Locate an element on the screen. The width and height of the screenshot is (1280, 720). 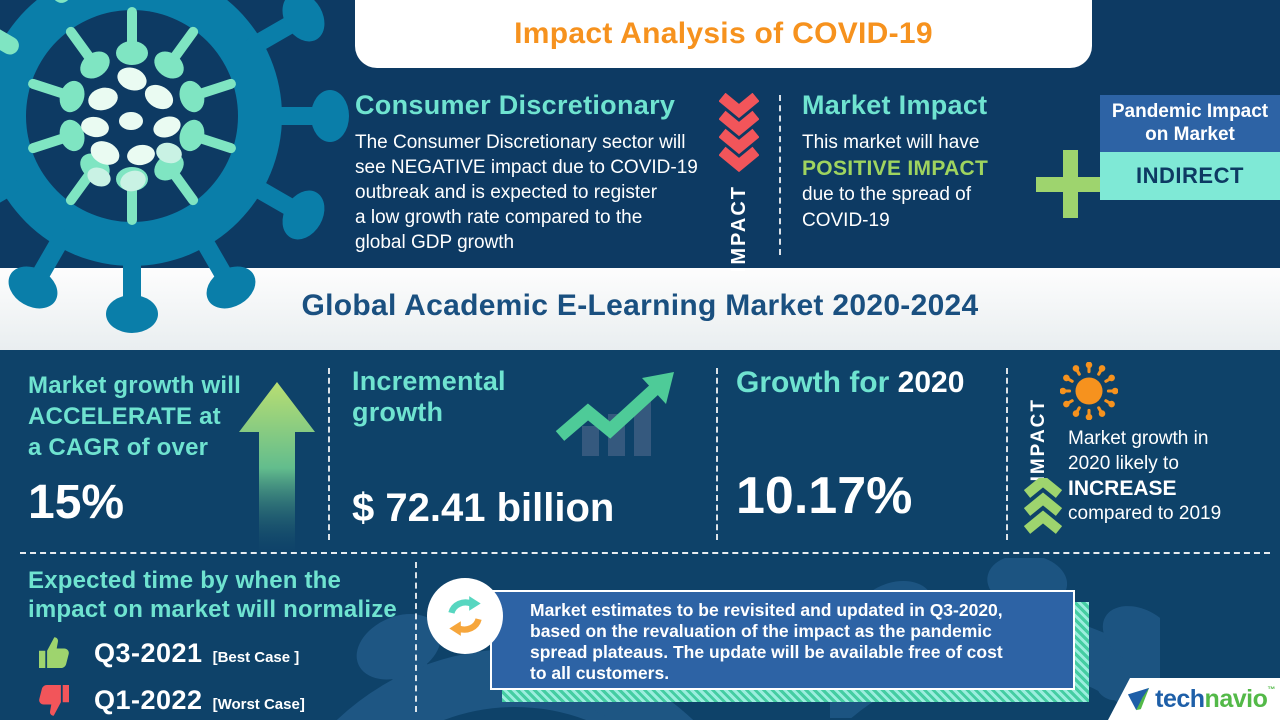
plus-icon is located at coordinates (1070, 184).